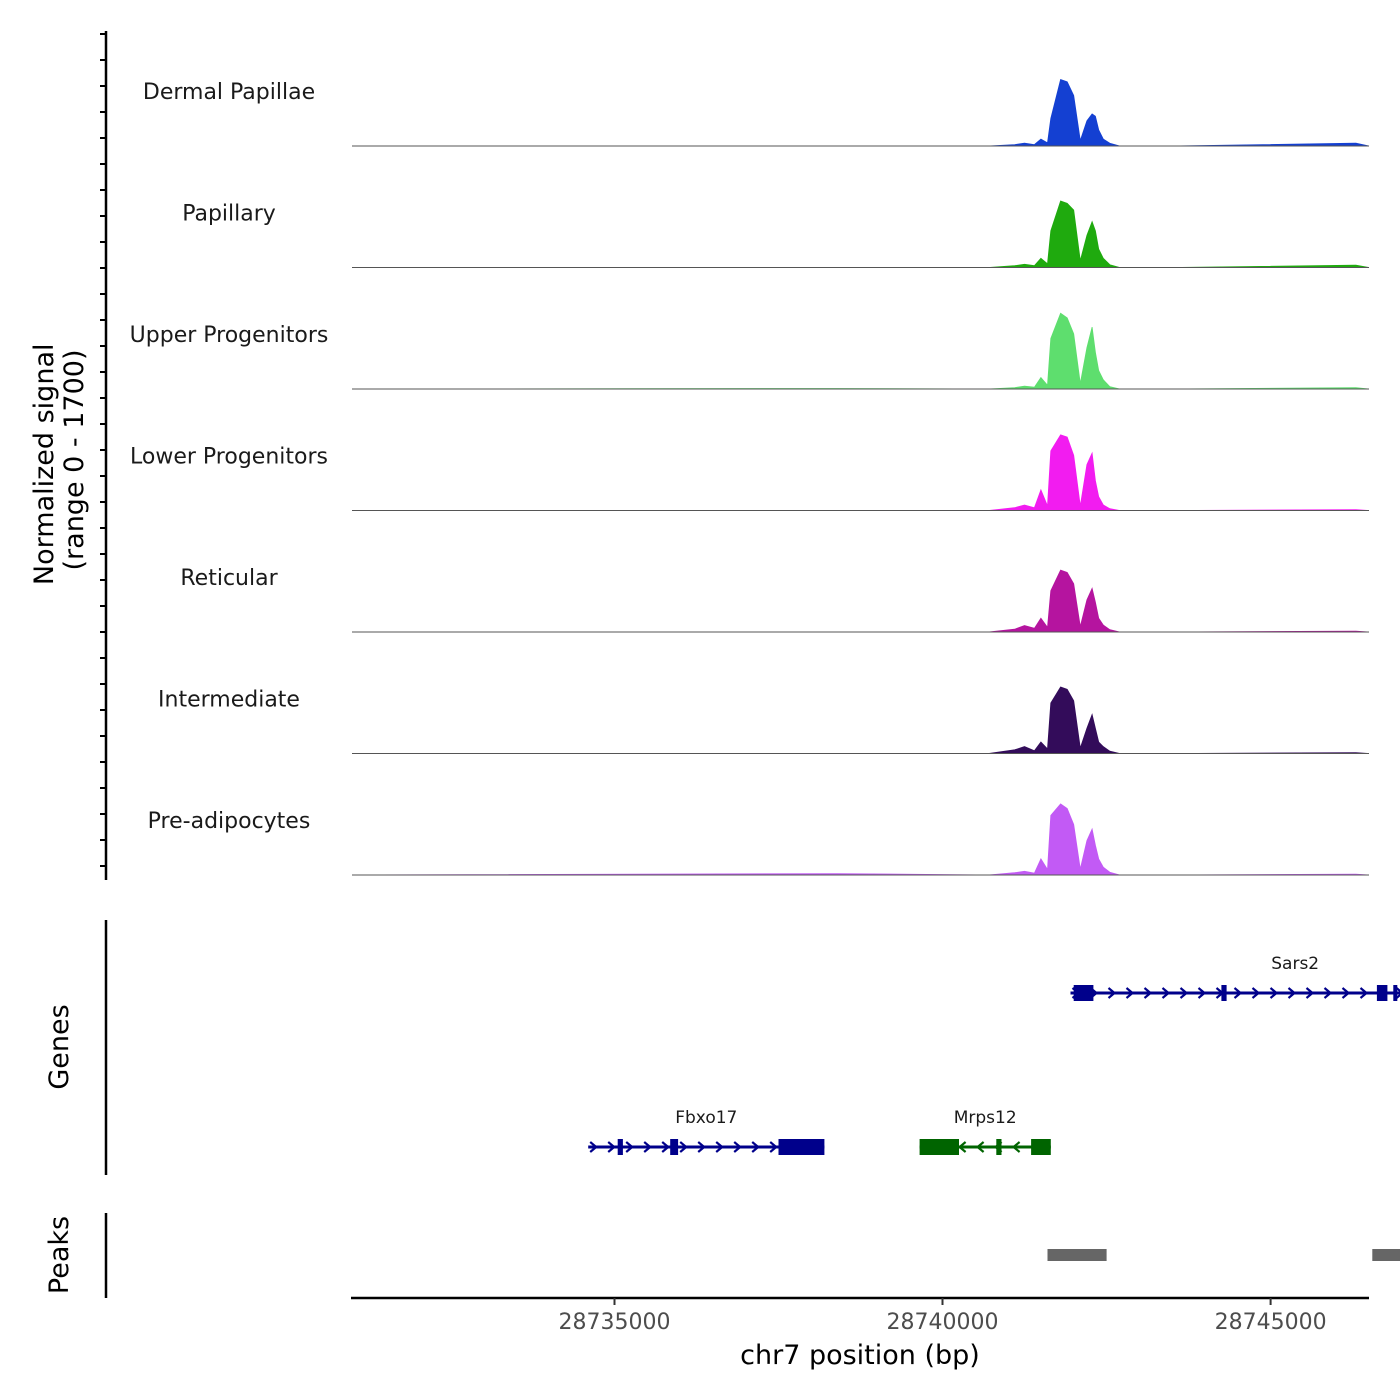  What do you see at coordinates (861, 601) in the screenshot?
I see `signal-area-reticular` at bounding box center [861, 601].